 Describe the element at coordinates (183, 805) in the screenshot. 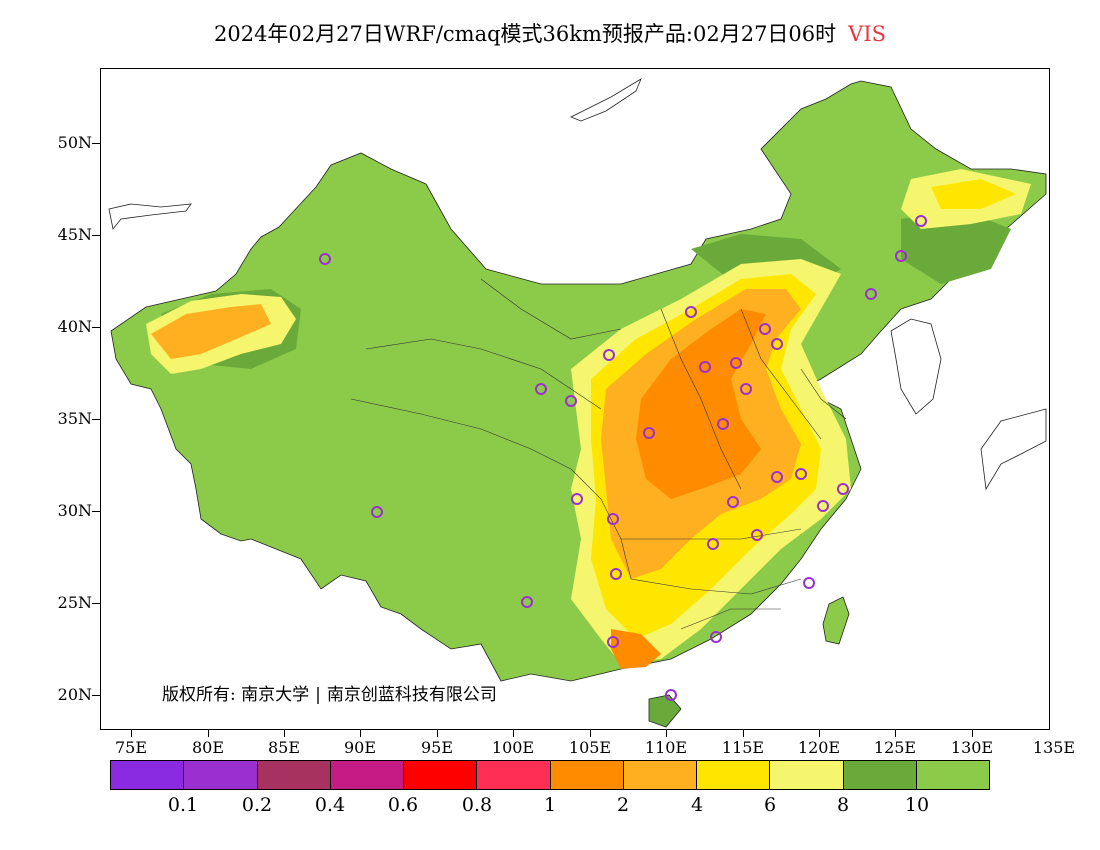

I see `legend-label: 0.1` at that location.